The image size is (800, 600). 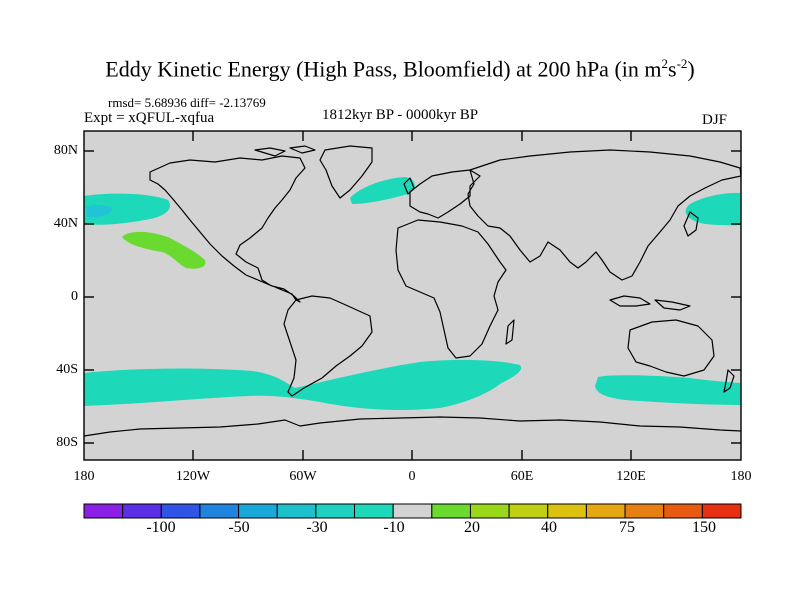 I want to click on colorbar-label: -50, so click(x=239, y=527).